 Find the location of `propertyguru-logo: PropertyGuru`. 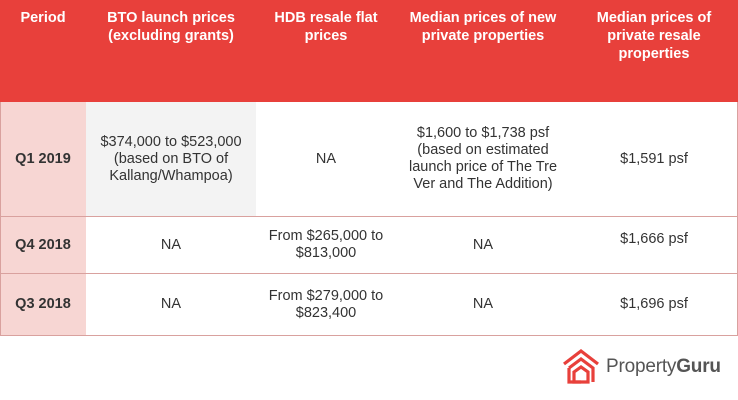

propertyguru-logo: PropertyGuru is located at coordinates (641, 367).